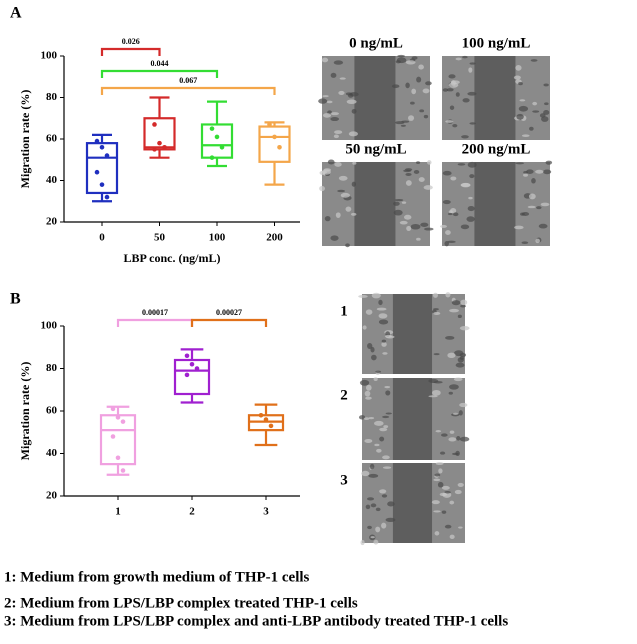  Describe the element at coordinates (52, 97) in the screenshot. I see `y-tick-label: 80` at that location.